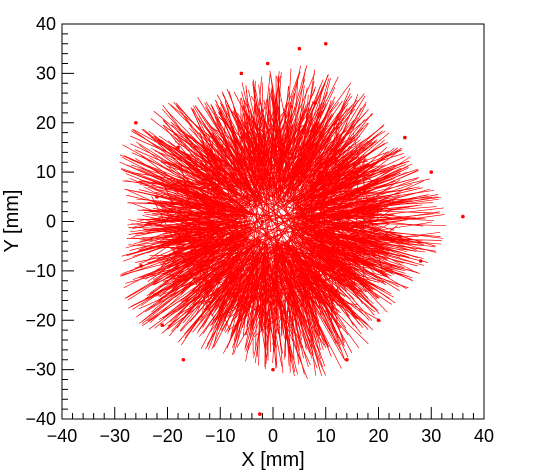 The image size is (546, 472). I want to click on y-axis-title: Y [mm], so click(12, 221).